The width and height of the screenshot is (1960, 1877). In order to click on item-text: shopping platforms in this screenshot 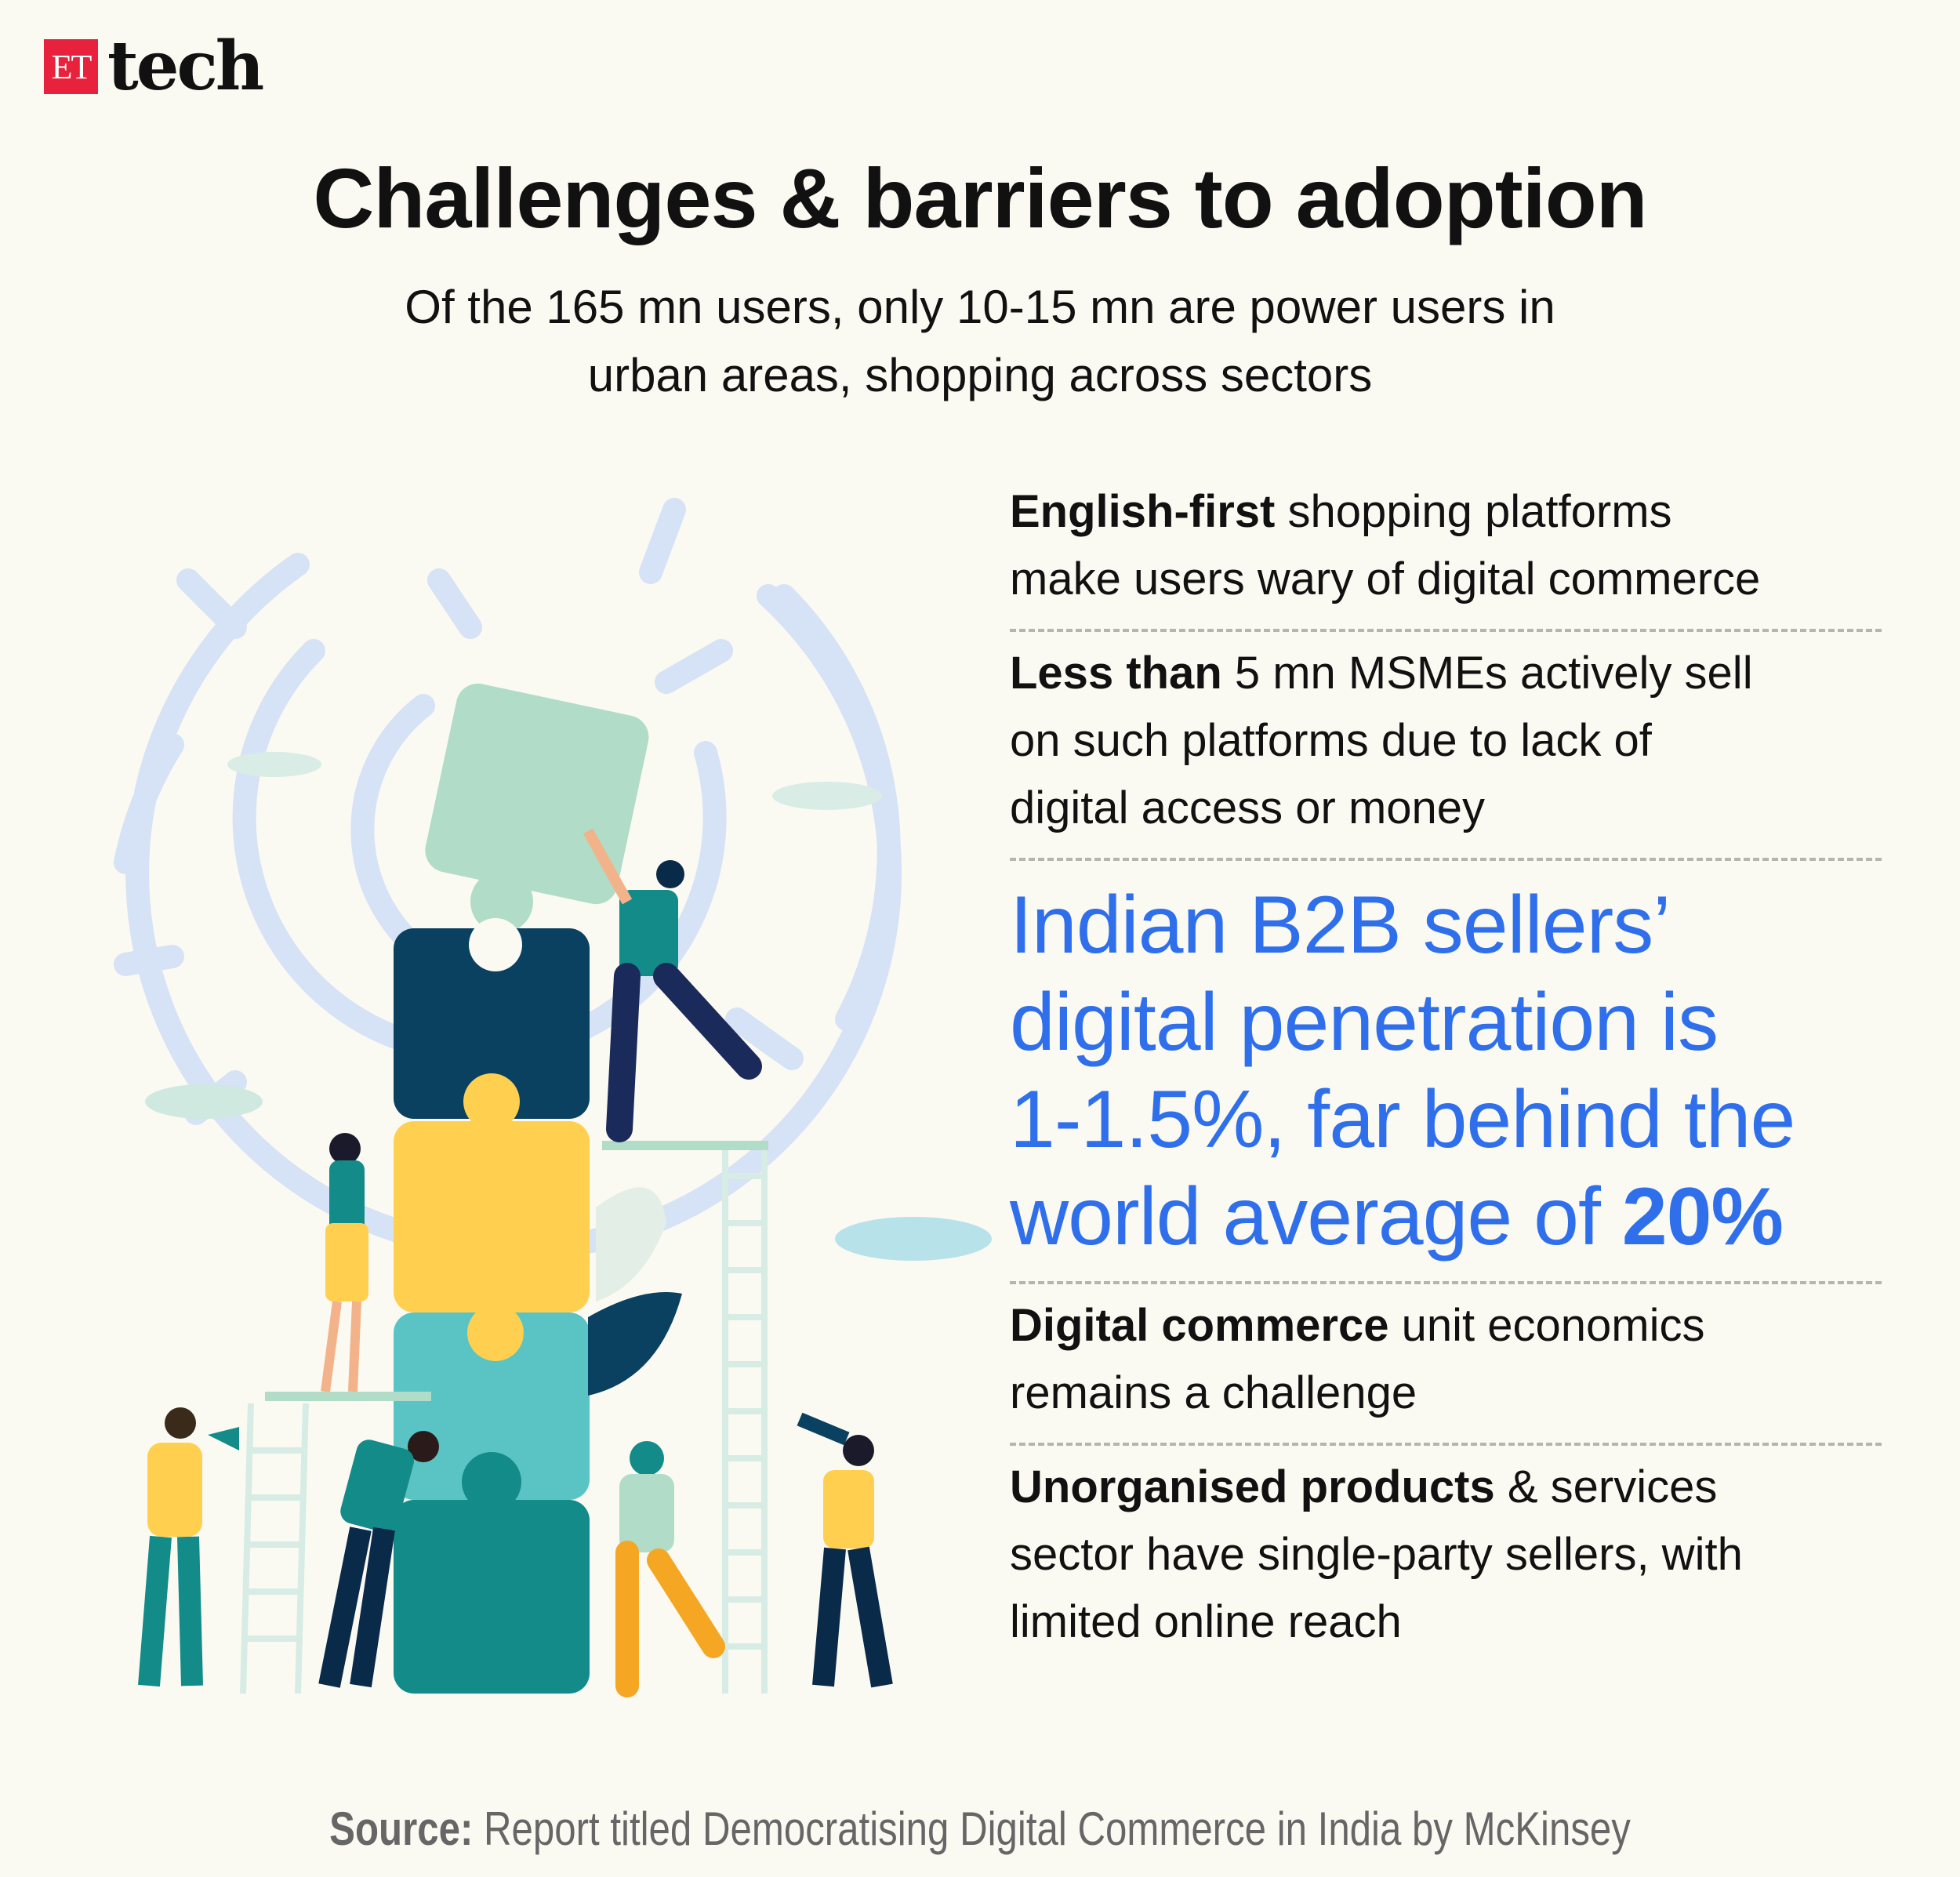, I will do `click(1473, 511)`.